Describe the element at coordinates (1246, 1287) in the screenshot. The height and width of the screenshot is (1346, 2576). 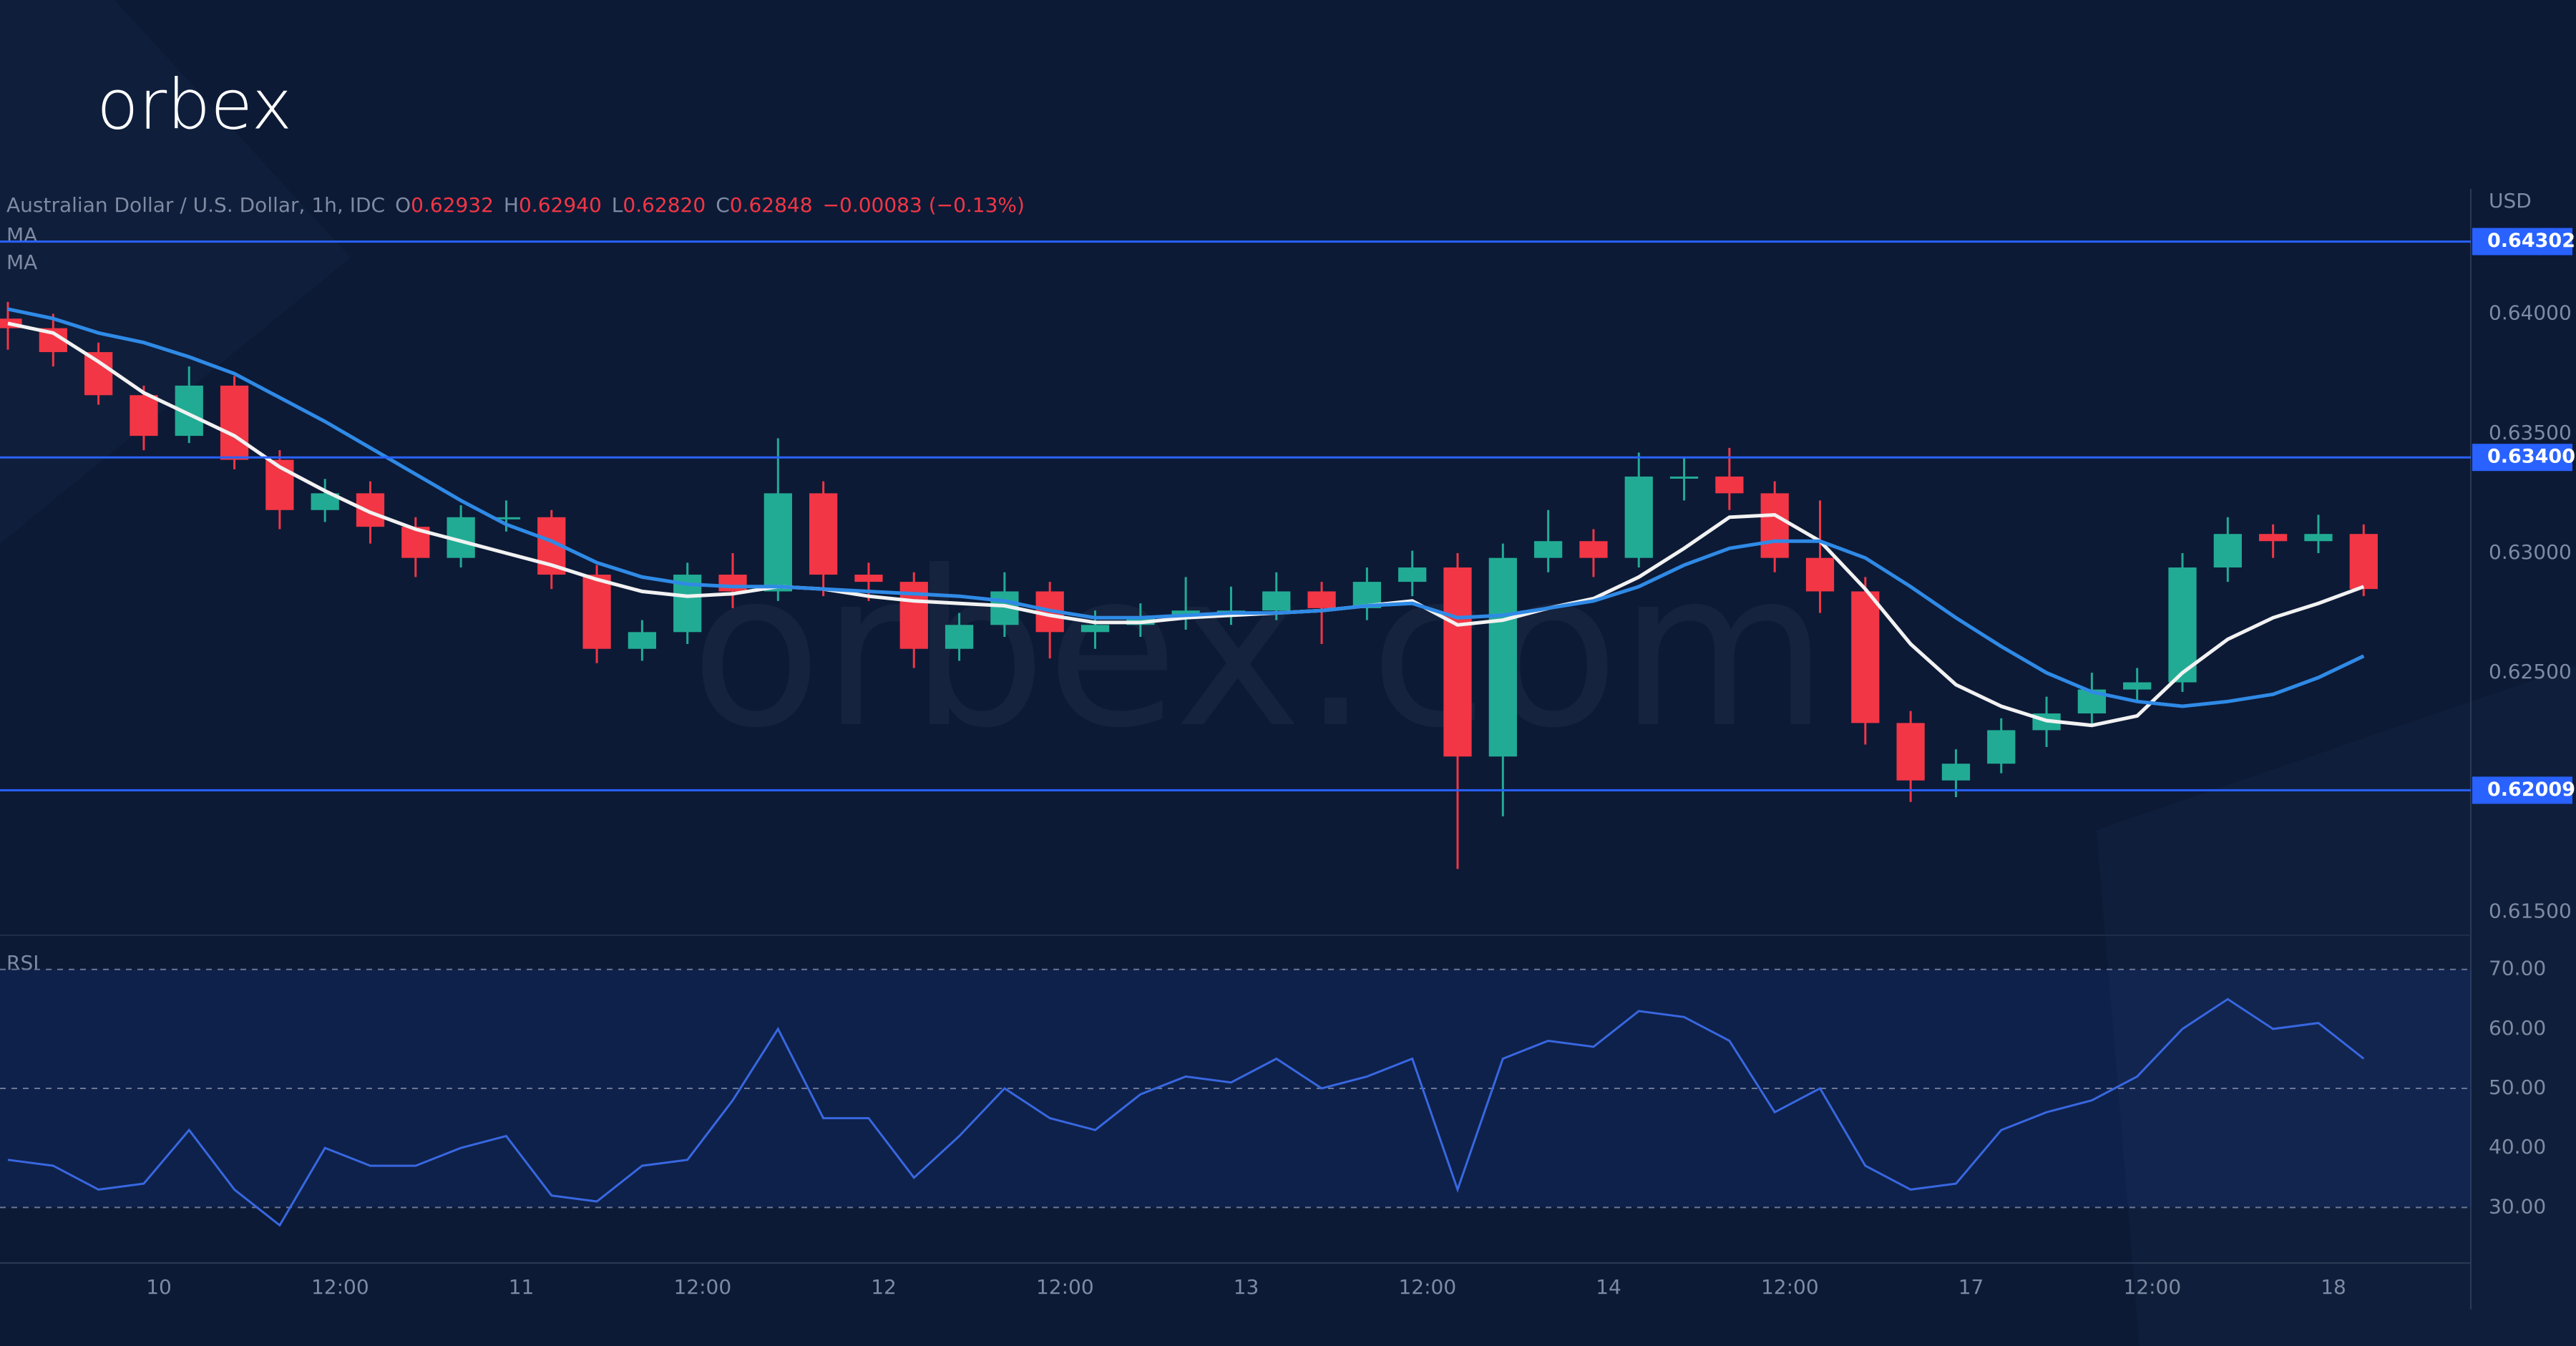
I see `x-tick-label: 13` at that location.